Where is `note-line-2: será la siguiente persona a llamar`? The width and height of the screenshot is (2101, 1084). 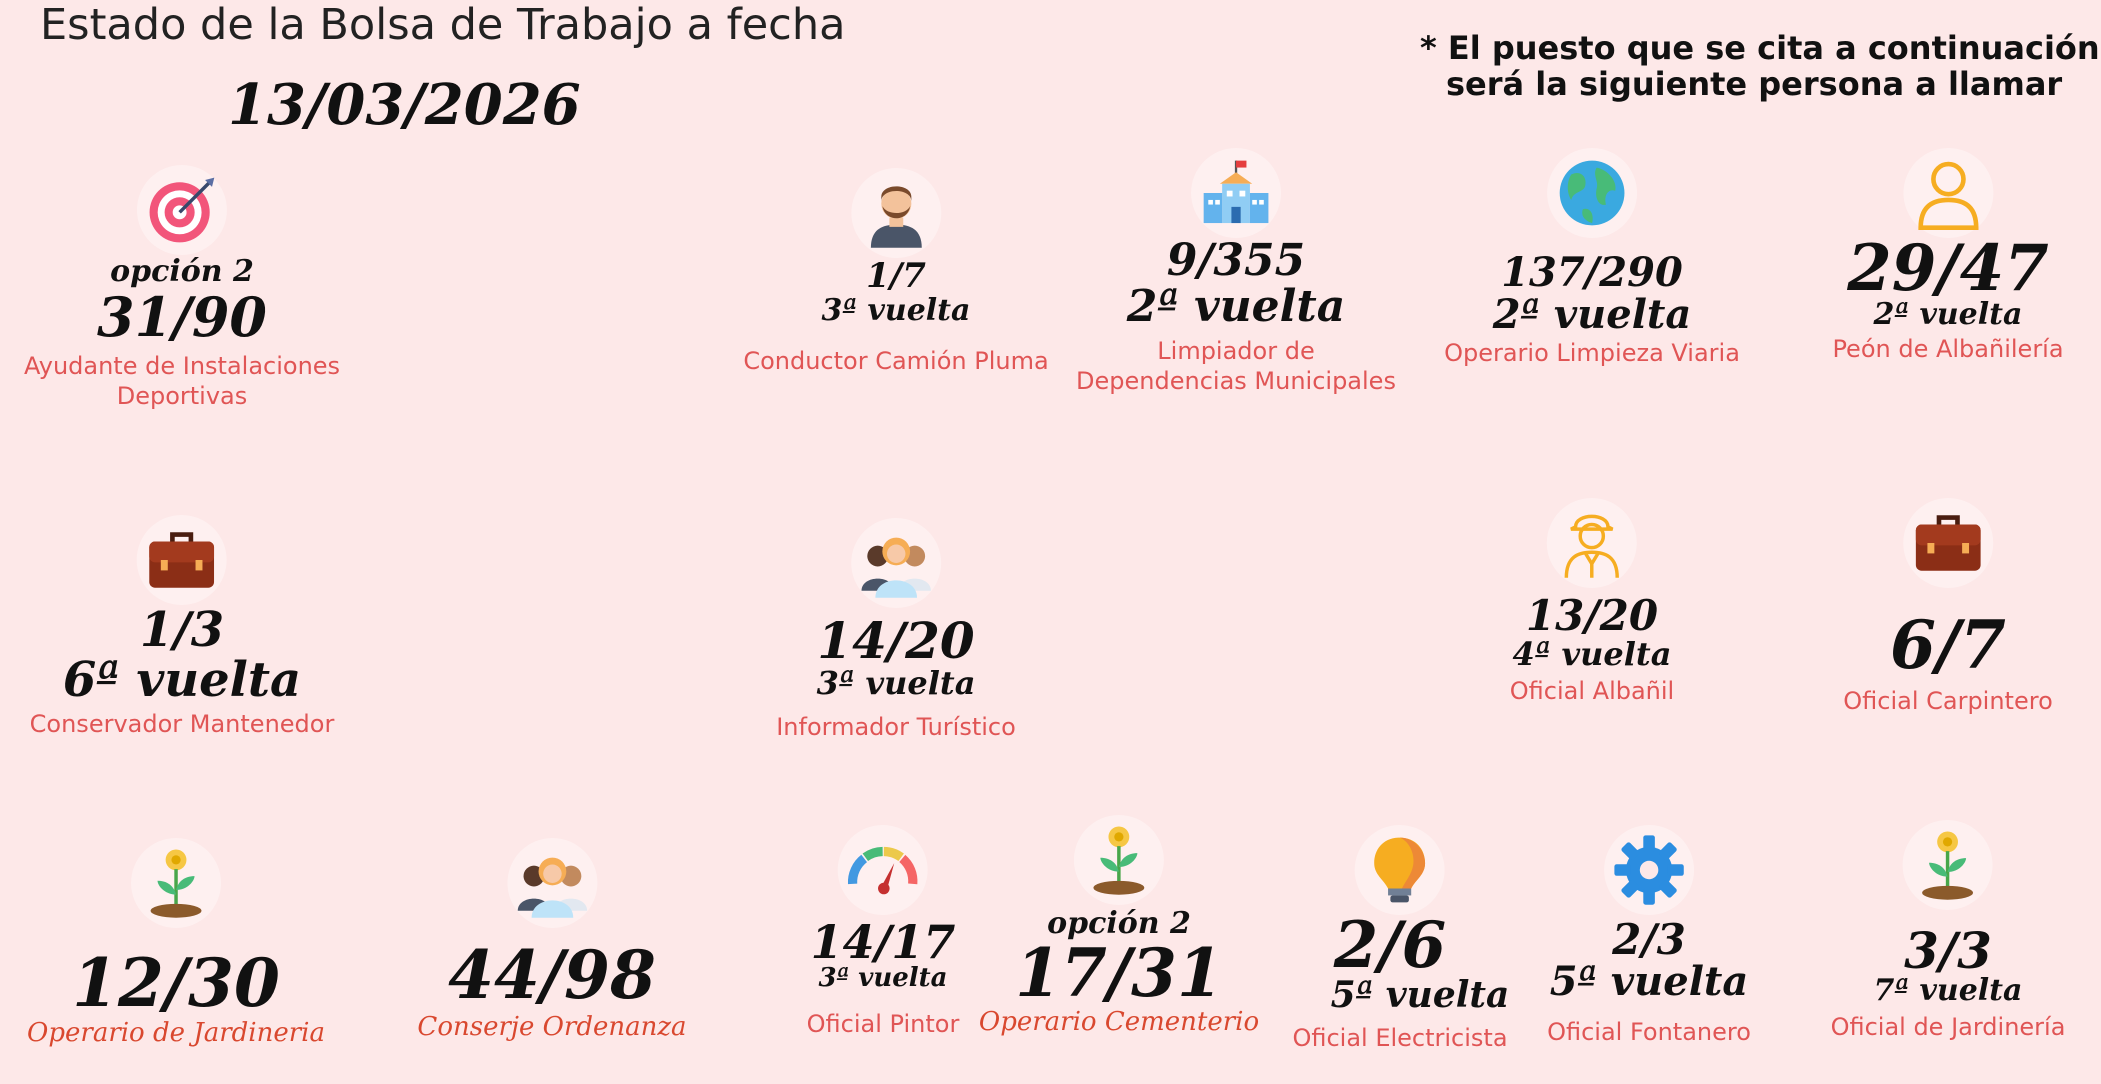 note-line-2: será la siguiente persona a llamar is located at coordinates (1754, 84).